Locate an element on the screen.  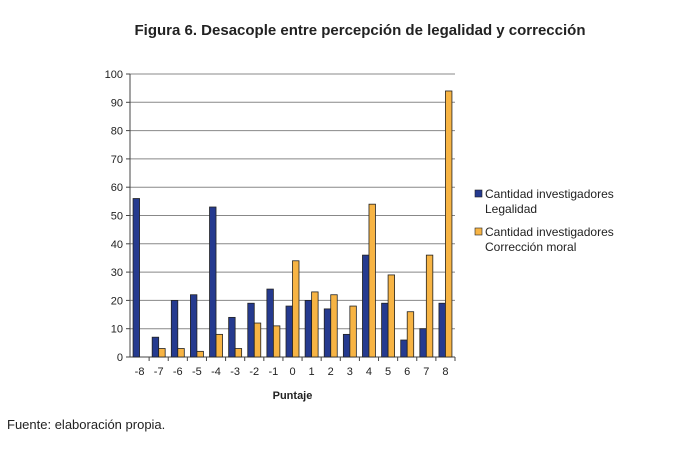
x-tick-label: 4 is located at coordinates (369, 372).